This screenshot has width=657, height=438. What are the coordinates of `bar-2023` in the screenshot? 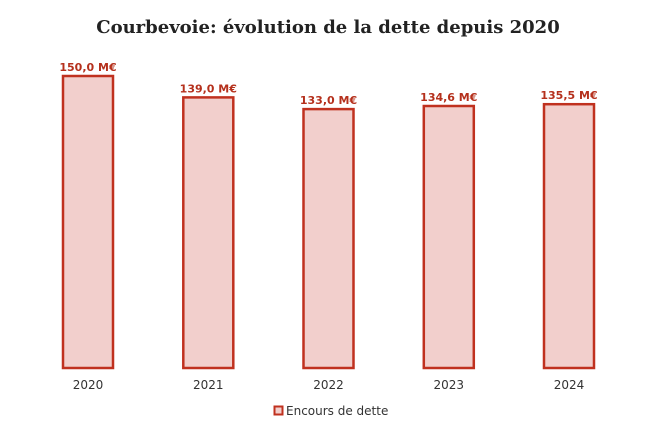 It's located at (449, 237).